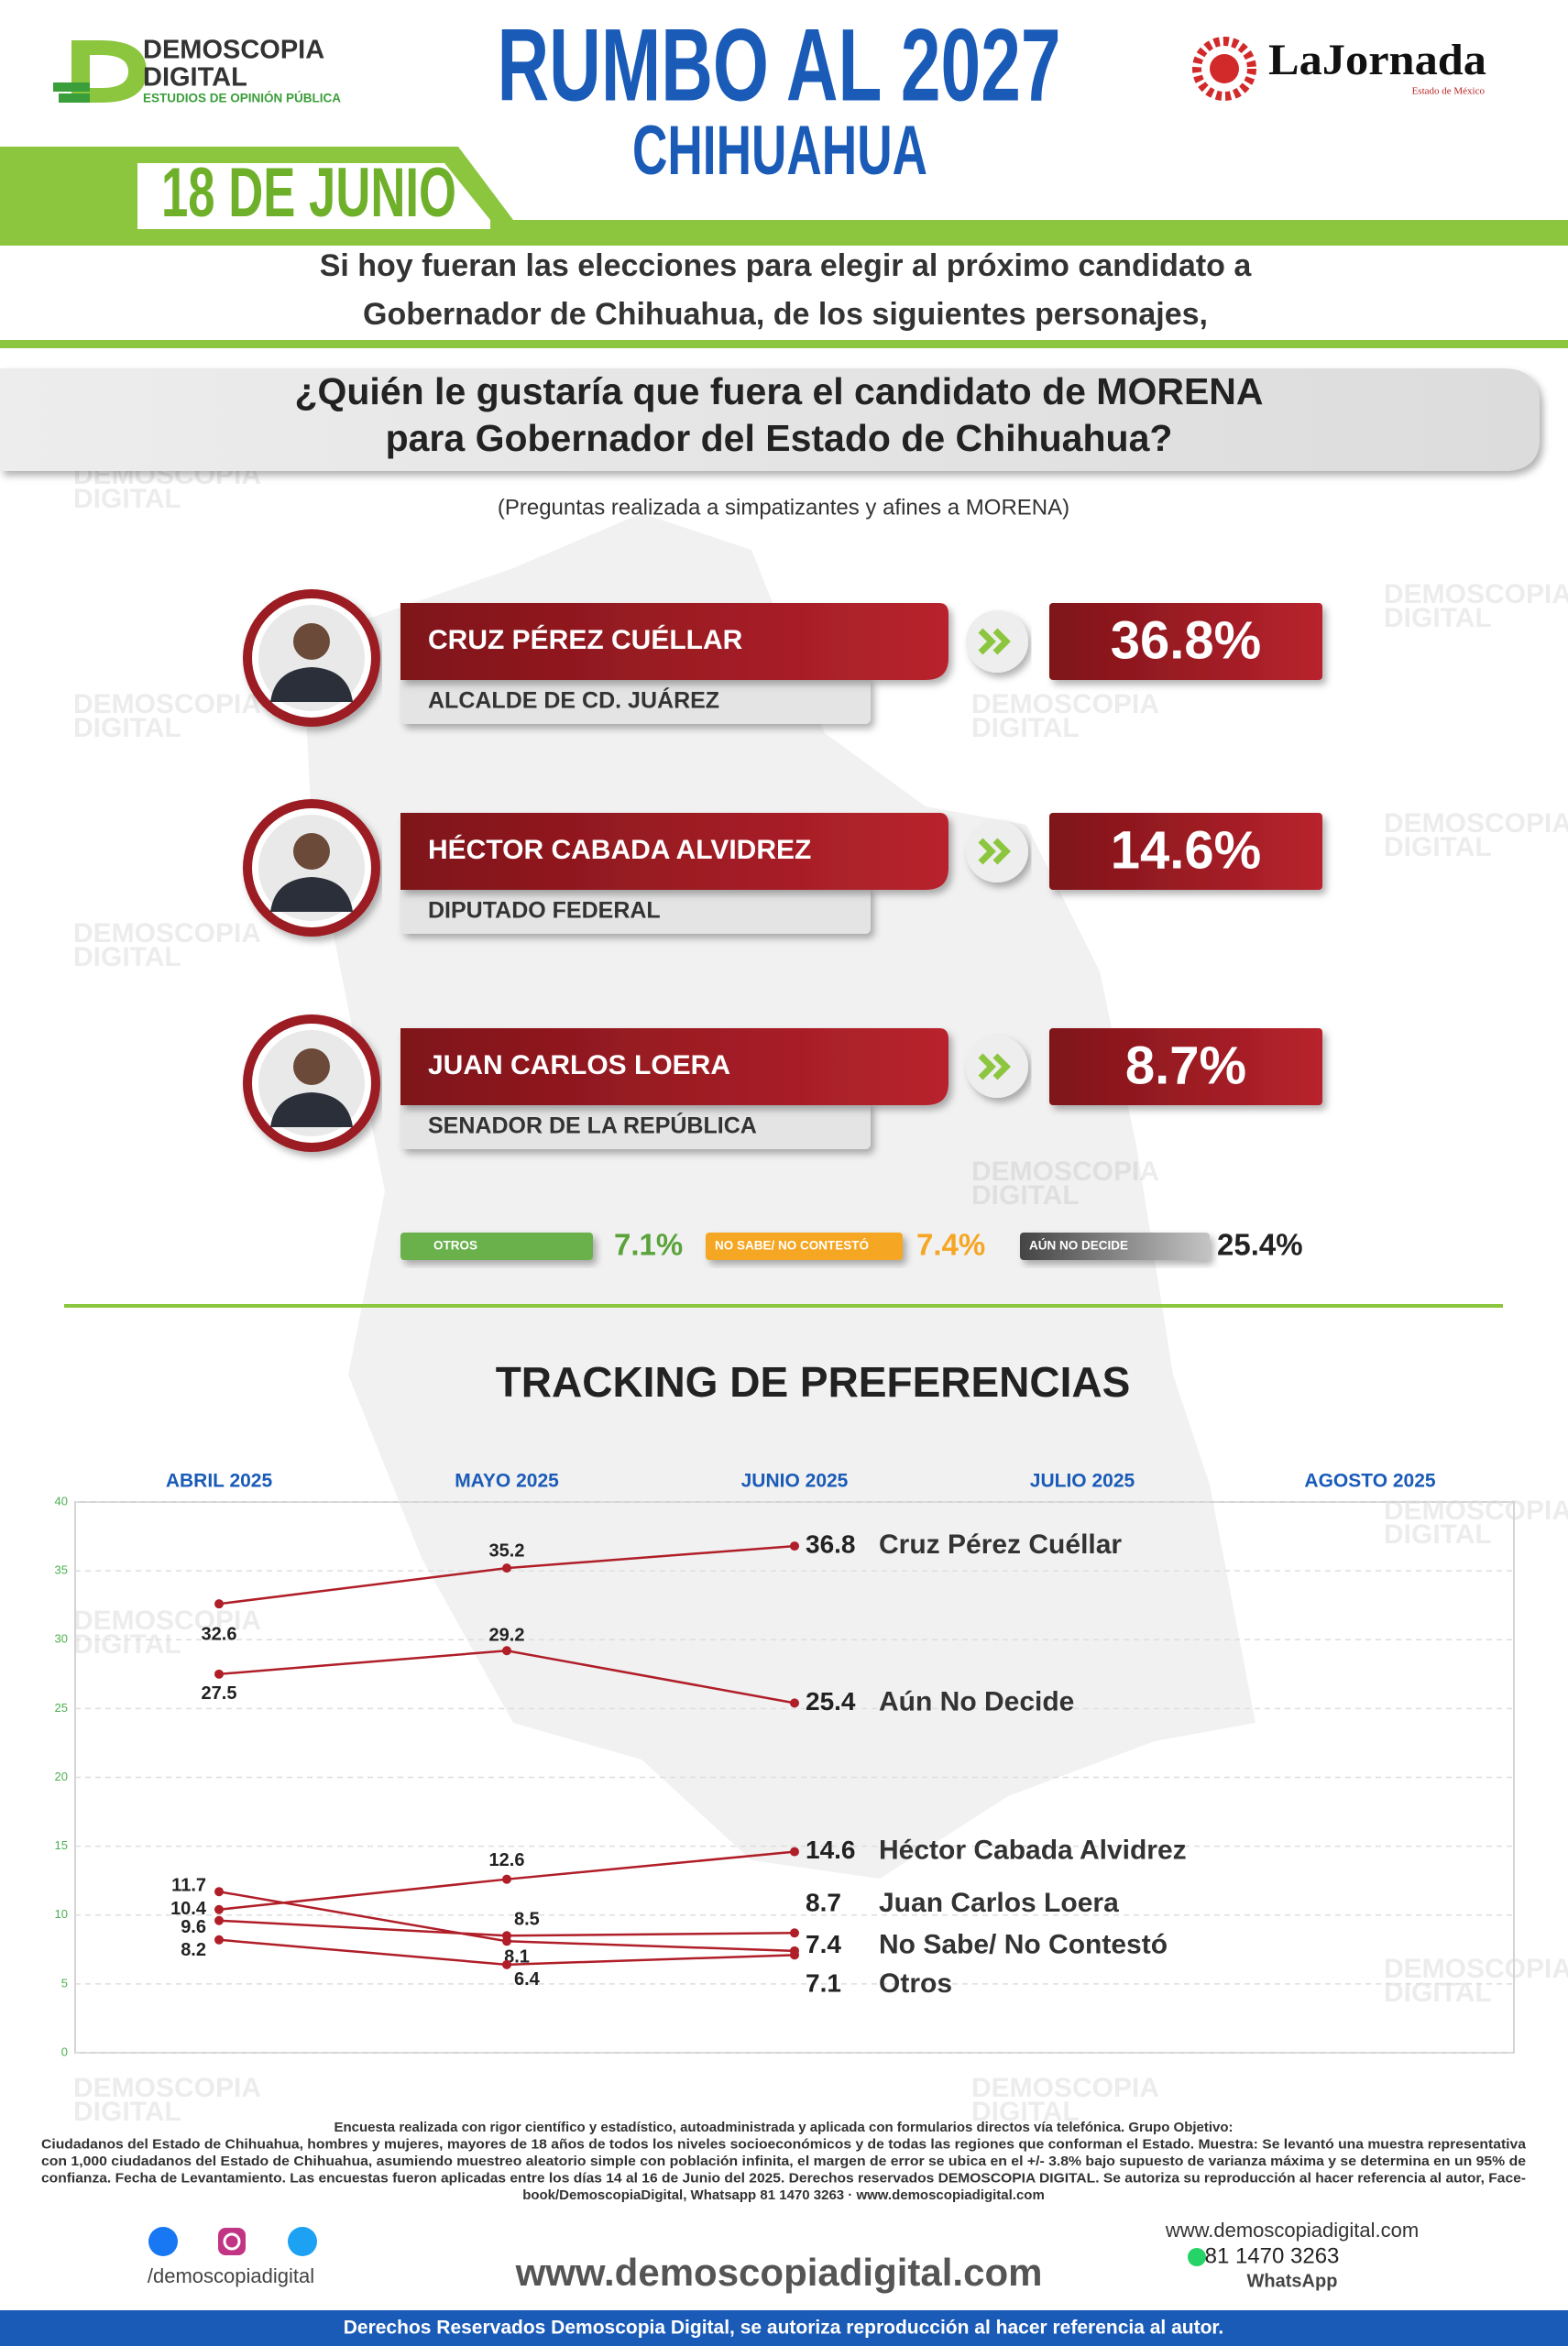  I want to click on y-tick-label: 40, so click(61, 1500).